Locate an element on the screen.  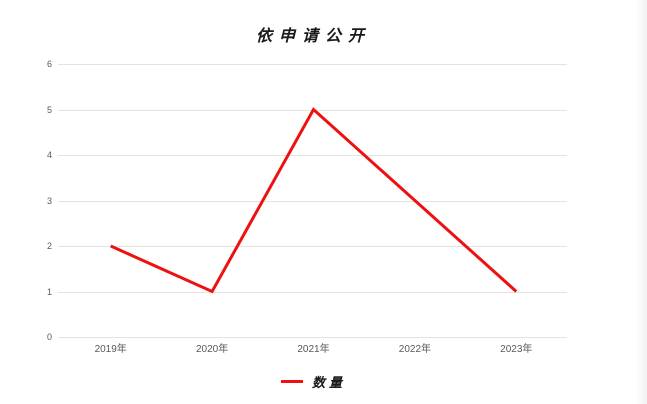
y-axis-tick-label: 0 is located at coordinates (49, 337).